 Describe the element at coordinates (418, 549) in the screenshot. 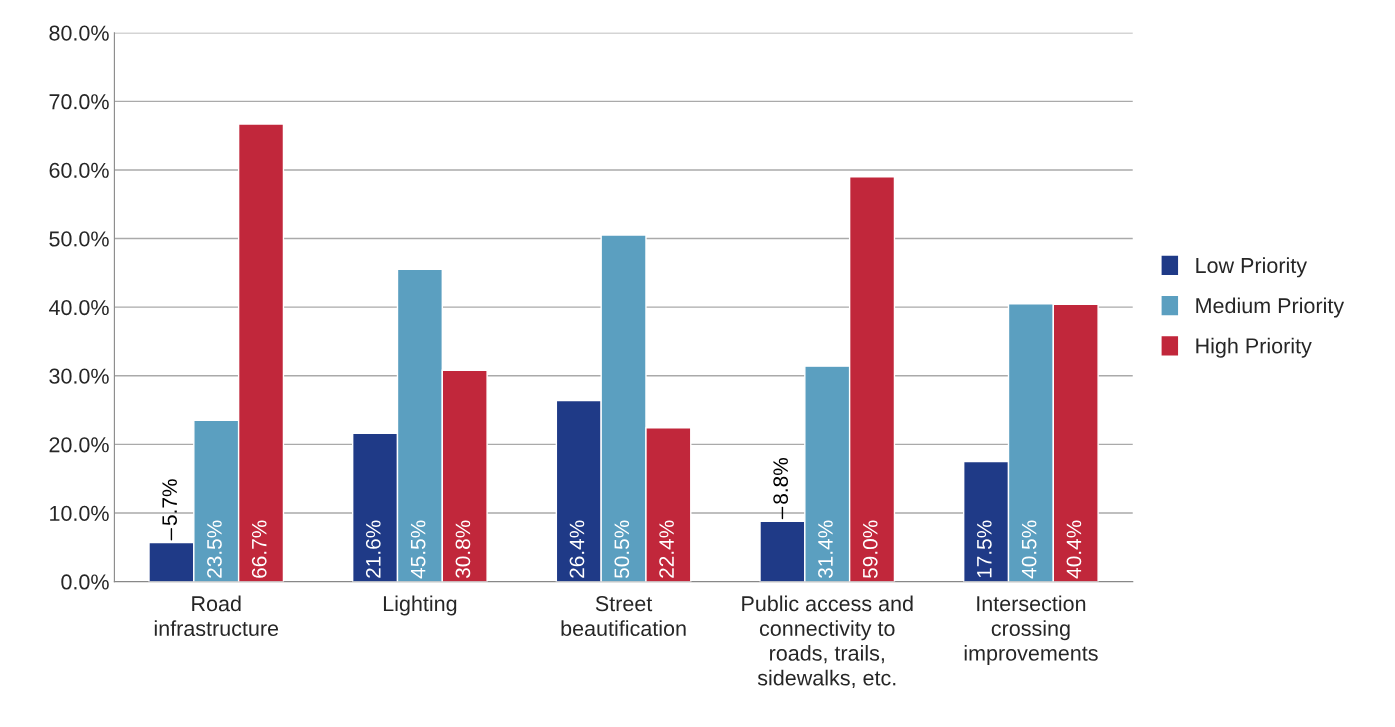

I see `data-label: 45.5%` at that location.